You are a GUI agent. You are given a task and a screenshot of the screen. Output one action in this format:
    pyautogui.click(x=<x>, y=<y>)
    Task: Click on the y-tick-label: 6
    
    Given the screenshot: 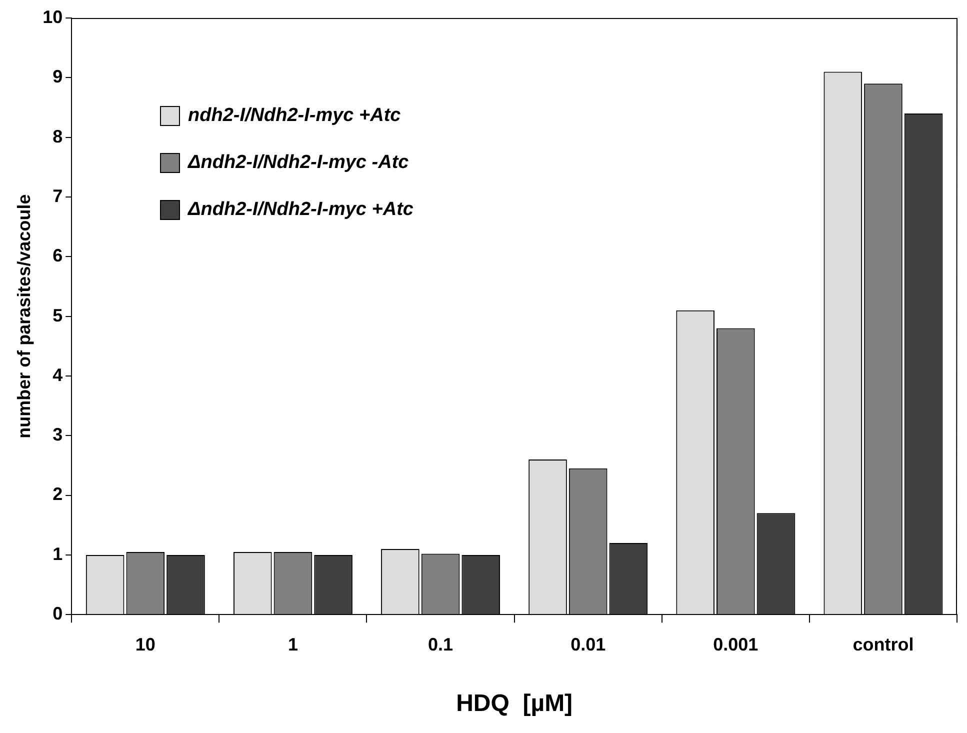 What is the action you would take?
    pyautogui.click(x=57, y=256)
    